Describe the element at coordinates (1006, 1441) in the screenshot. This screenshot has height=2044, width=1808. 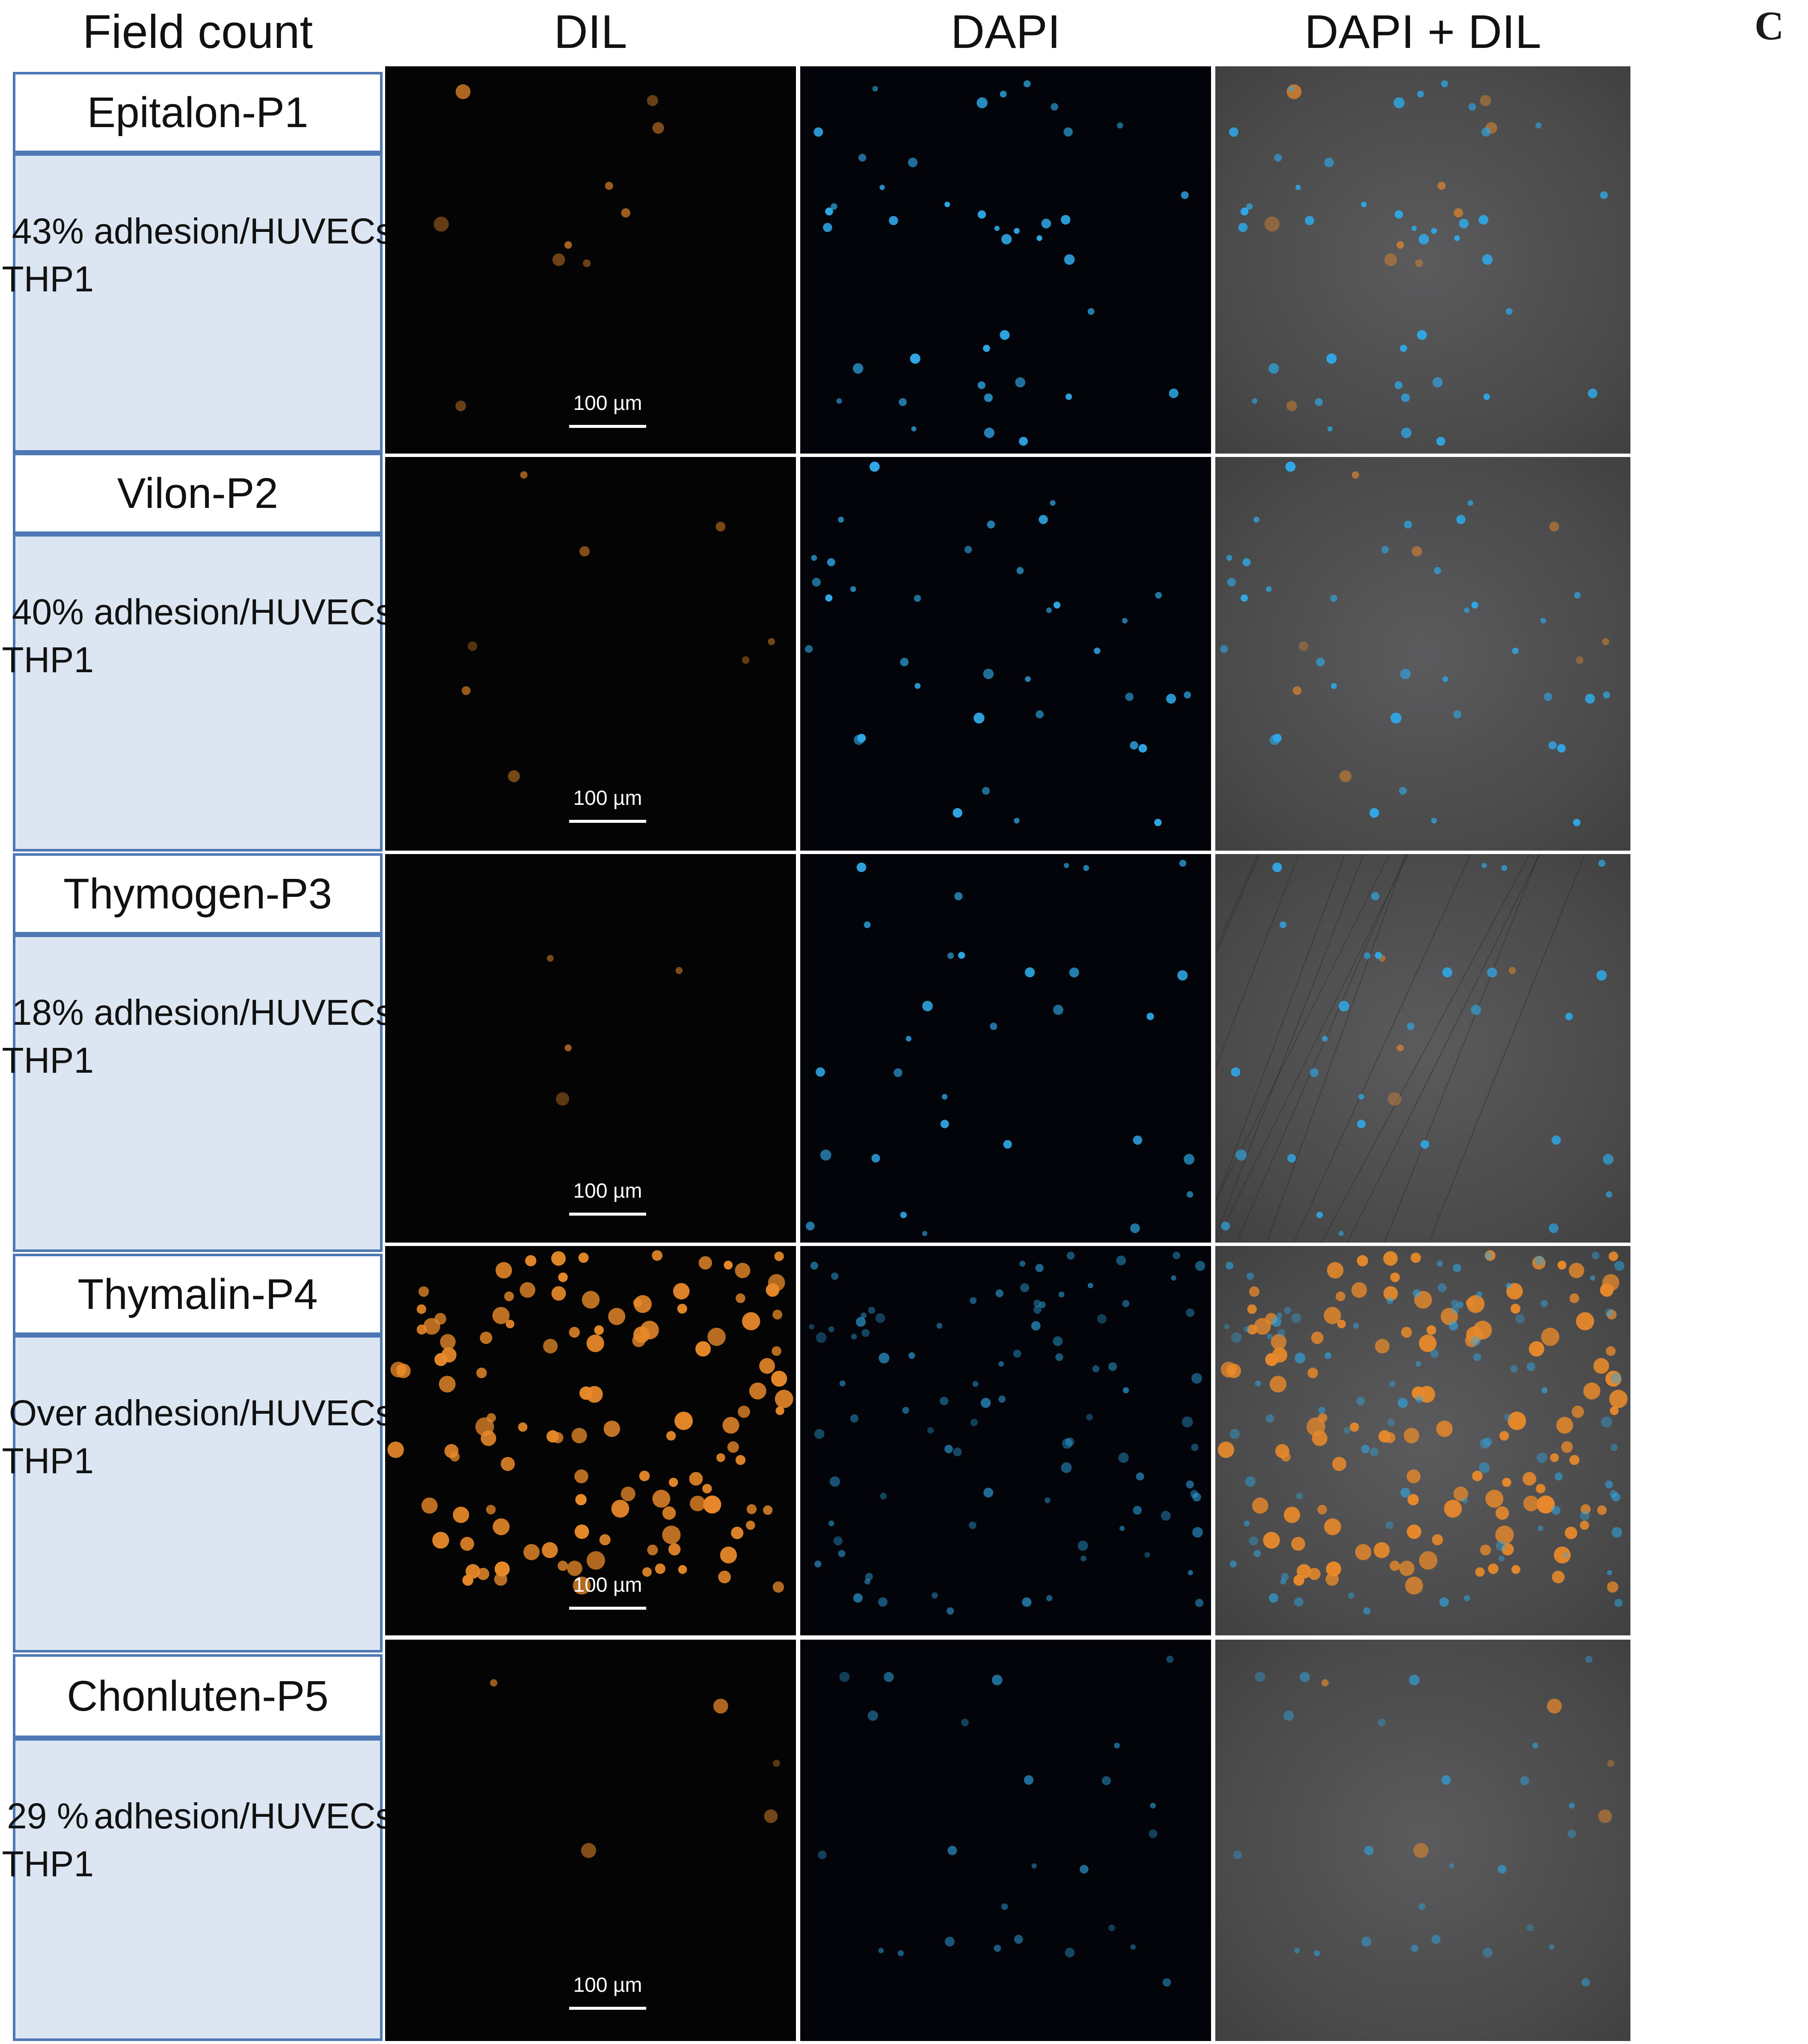
I see `micrograph-dapi-row4` at that location.